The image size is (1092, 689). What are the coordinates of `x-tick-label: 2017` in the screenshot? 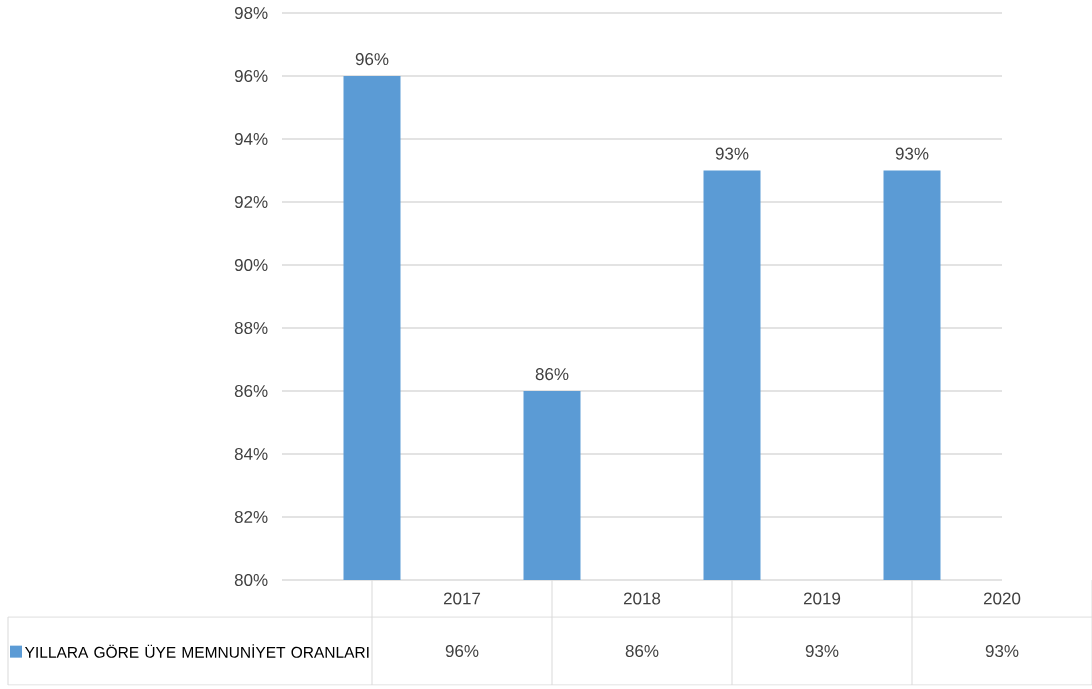 It's located at (462, 598).